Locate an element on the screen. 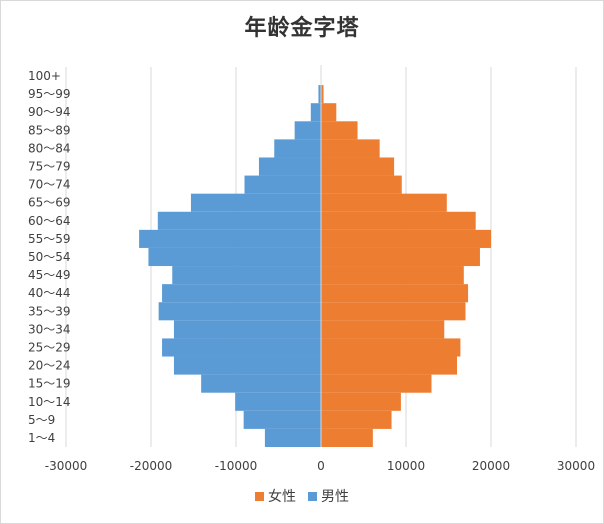 This screenshot has width=604, height=524. x-tick-label: 10000 is located at coordinates (406, 466).